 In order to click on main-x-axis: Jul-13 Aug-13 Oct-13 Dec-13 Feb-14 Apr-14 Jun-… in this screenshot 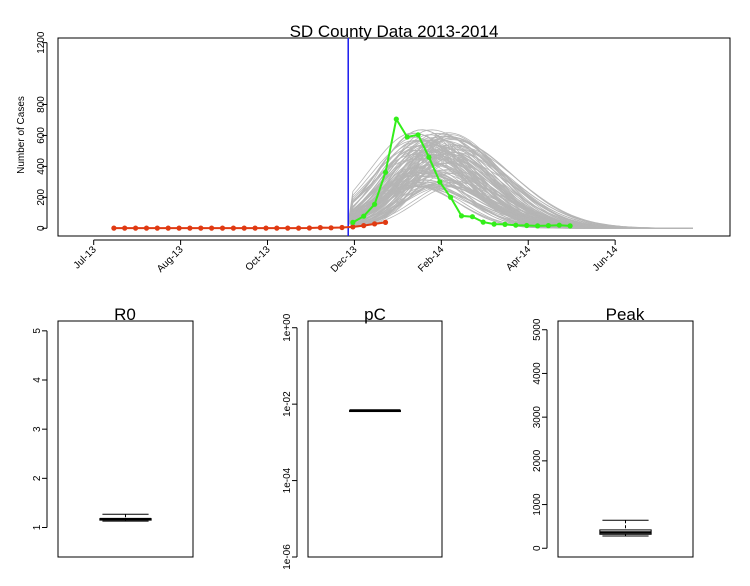, I will do `click(346, 257)`.